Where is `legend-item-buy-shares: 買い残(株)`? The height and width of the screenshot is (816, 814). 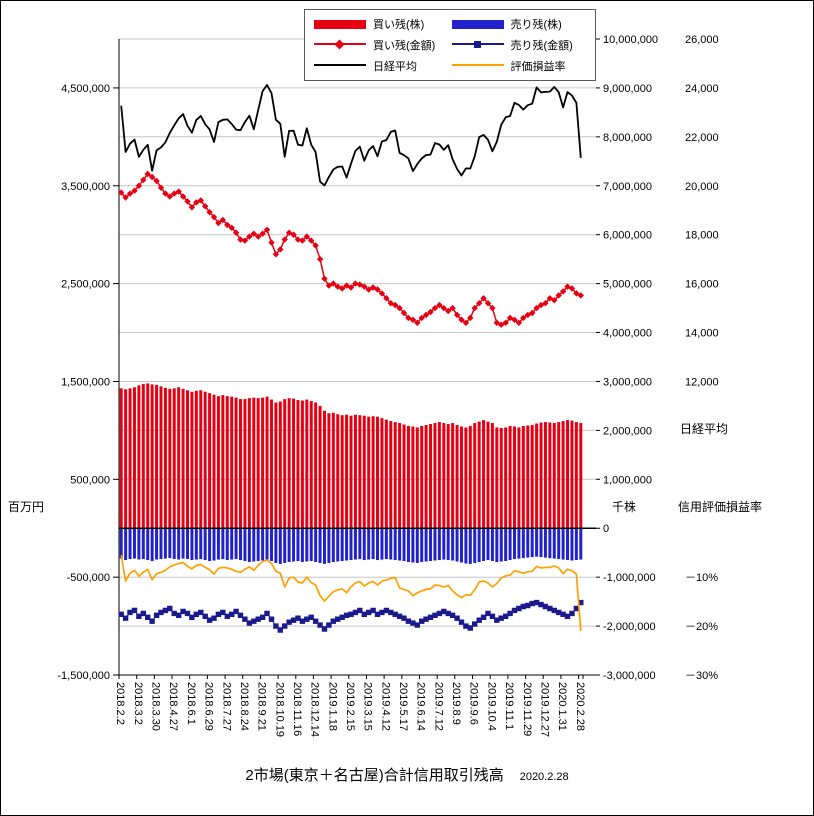 legend-item-buy-shares: 買い残(株) is located at coordinates (383, 24).